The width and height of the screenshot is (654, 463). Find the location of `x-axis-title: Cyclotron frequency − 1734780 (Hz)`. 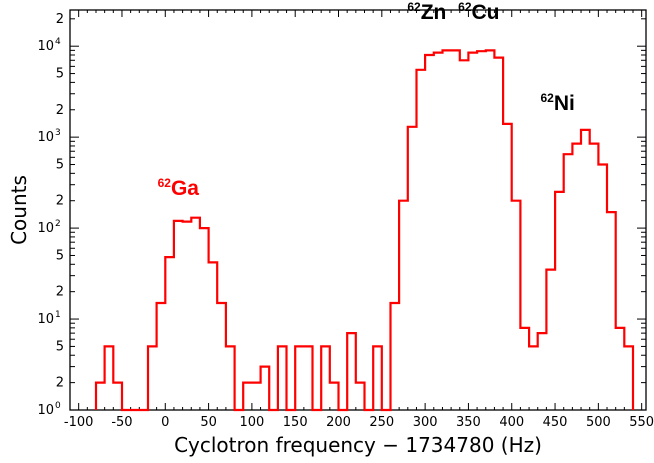

x-axis-title: Cyclotron frequency − 1734780 (Hz) is located at coordinates (358, 445).